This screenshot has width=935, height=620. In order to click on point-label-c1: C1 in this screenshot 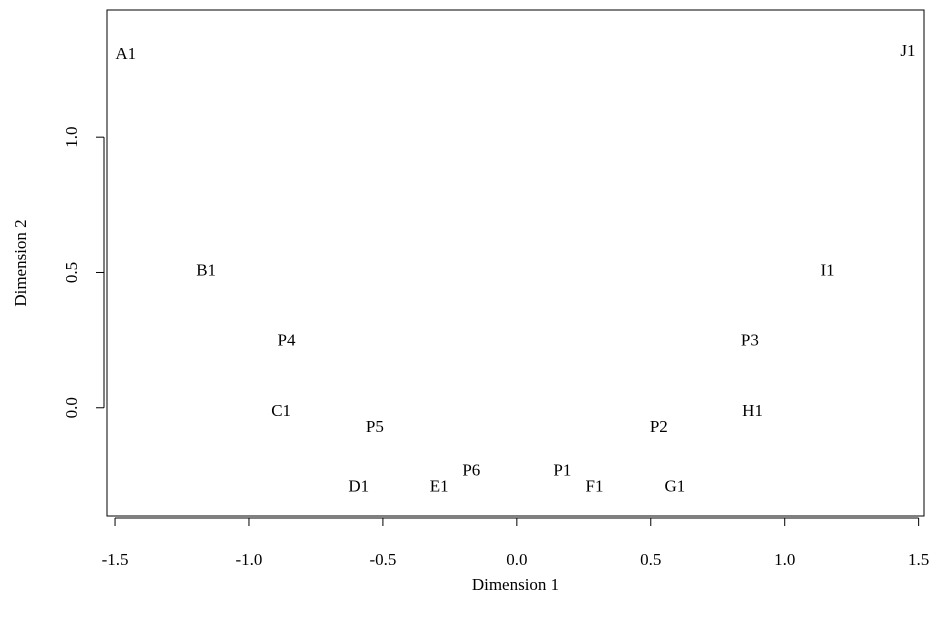, I will do `click(281, 410)`.